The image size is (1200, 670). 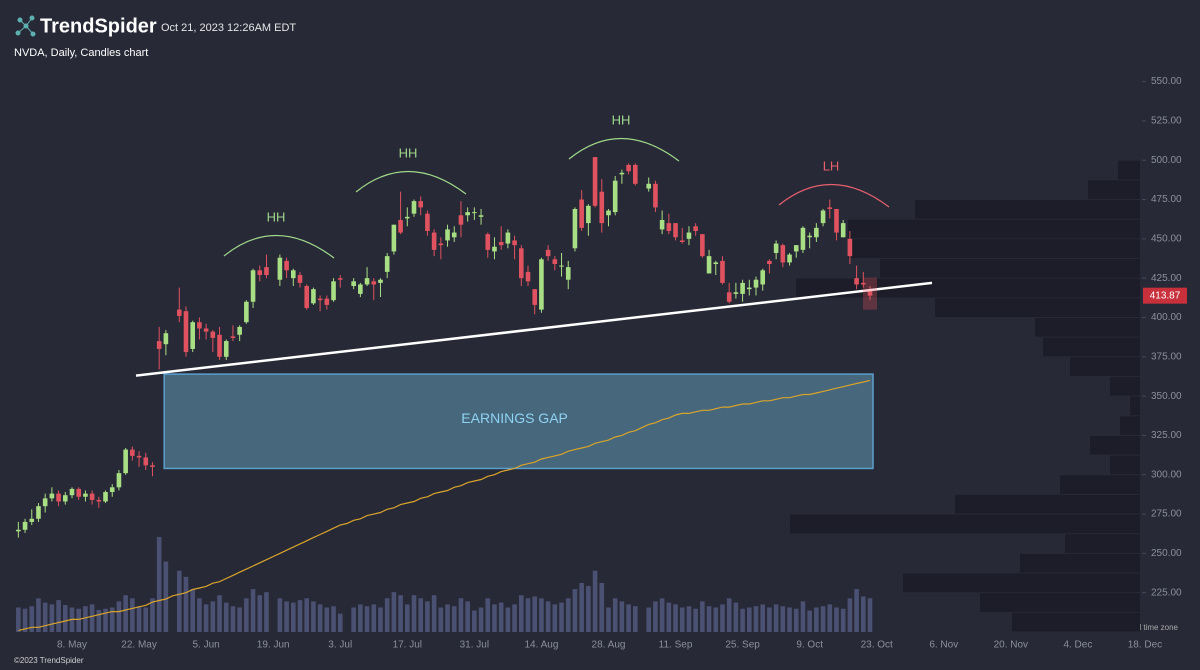 I want to click on x-tick-label: 3. Jul, so click(x=340, y=645).